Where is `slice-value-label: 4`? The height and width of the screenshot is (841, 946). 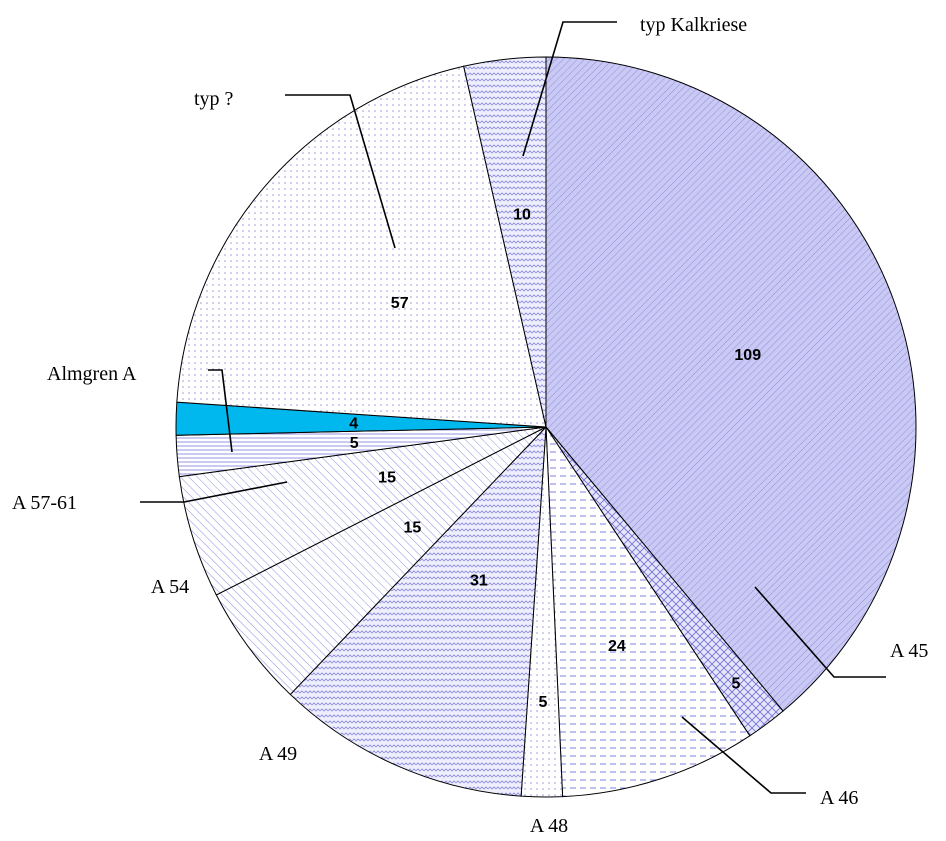
slice-value-label: 4 is located at coordinates (353, 424).